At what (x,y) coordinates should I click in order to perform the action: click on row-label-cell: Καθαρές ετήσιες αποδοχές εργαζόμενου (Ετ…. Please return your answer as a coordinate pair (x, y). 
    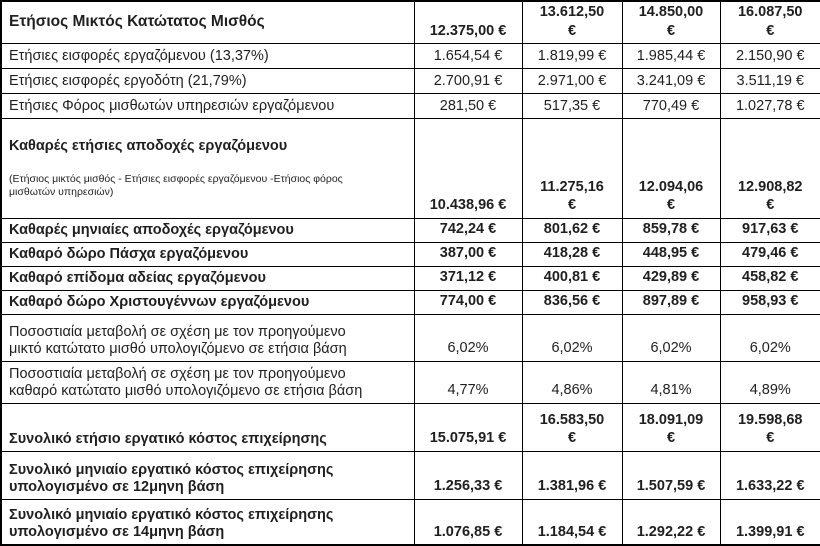
    Looking at the image, I should click on (207, 168).